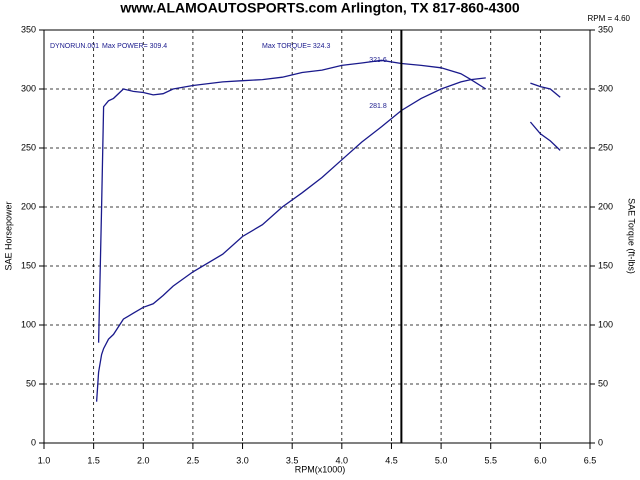 The width and height of the screenshot is (640, 480). I want to click on y-tick-label: 350, so click(28, 29).